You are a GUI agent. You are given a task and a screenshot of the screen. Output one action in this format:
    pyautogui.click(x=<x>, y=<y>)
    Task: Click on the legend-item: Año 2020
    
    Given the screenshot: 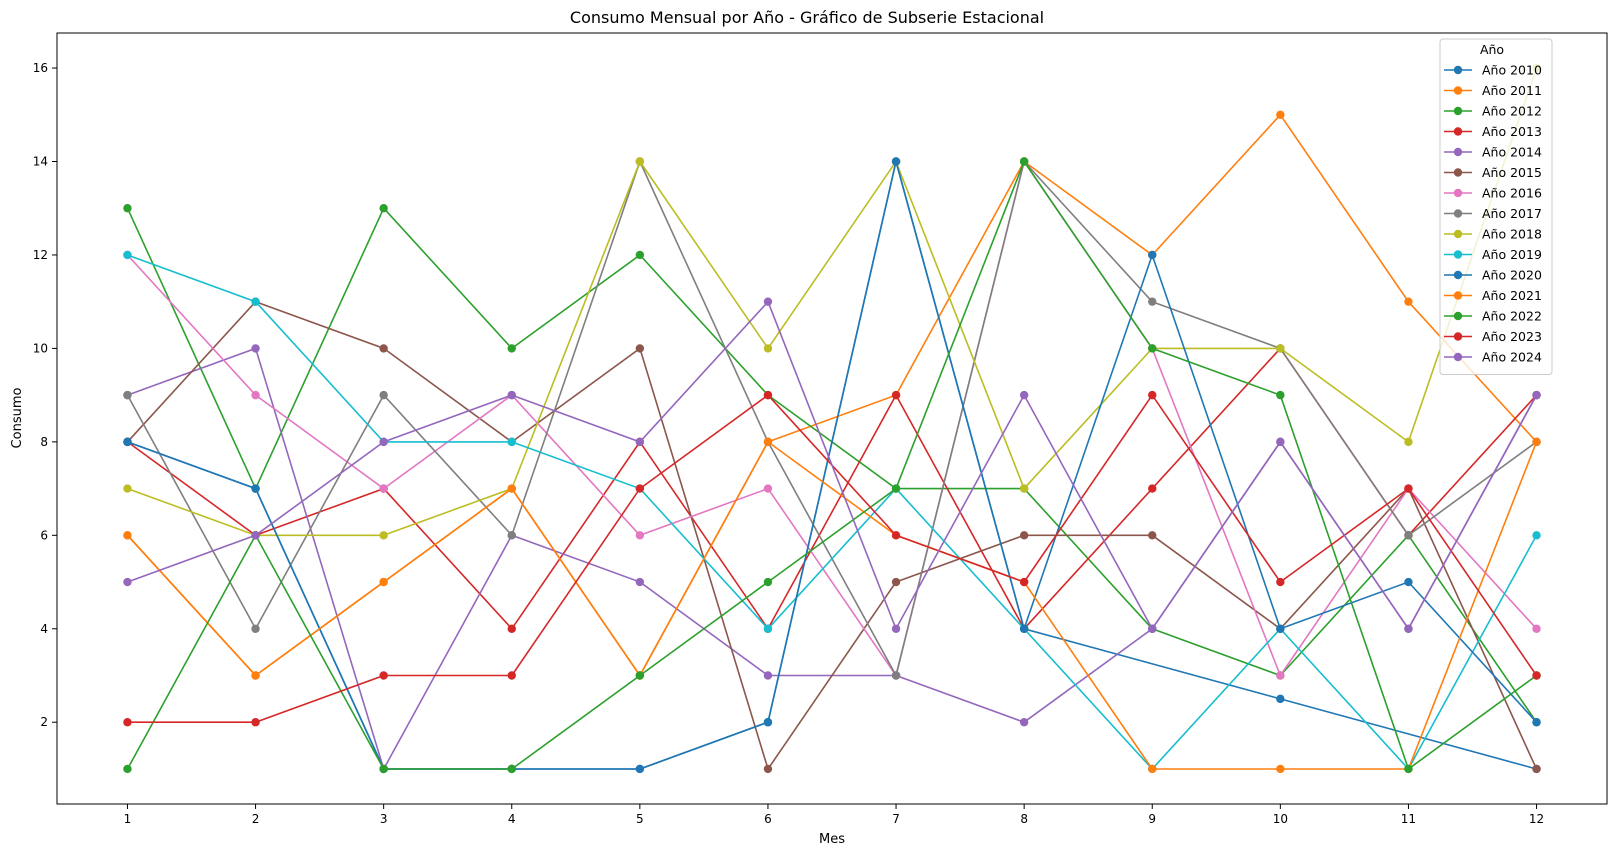 What is the action you would take?
    pyautogui.click(x=1493, y=275)
    